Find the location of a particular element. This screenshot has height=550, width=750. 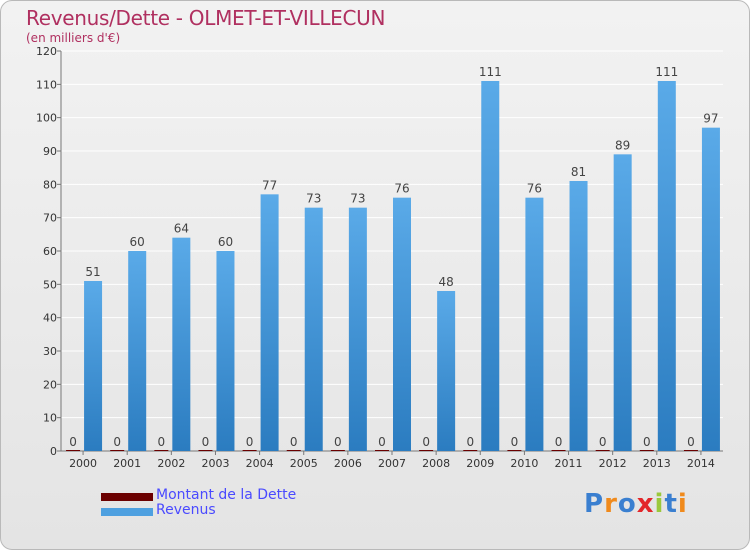

x-tick-label: 2004 is located at coordinates (260, 463).